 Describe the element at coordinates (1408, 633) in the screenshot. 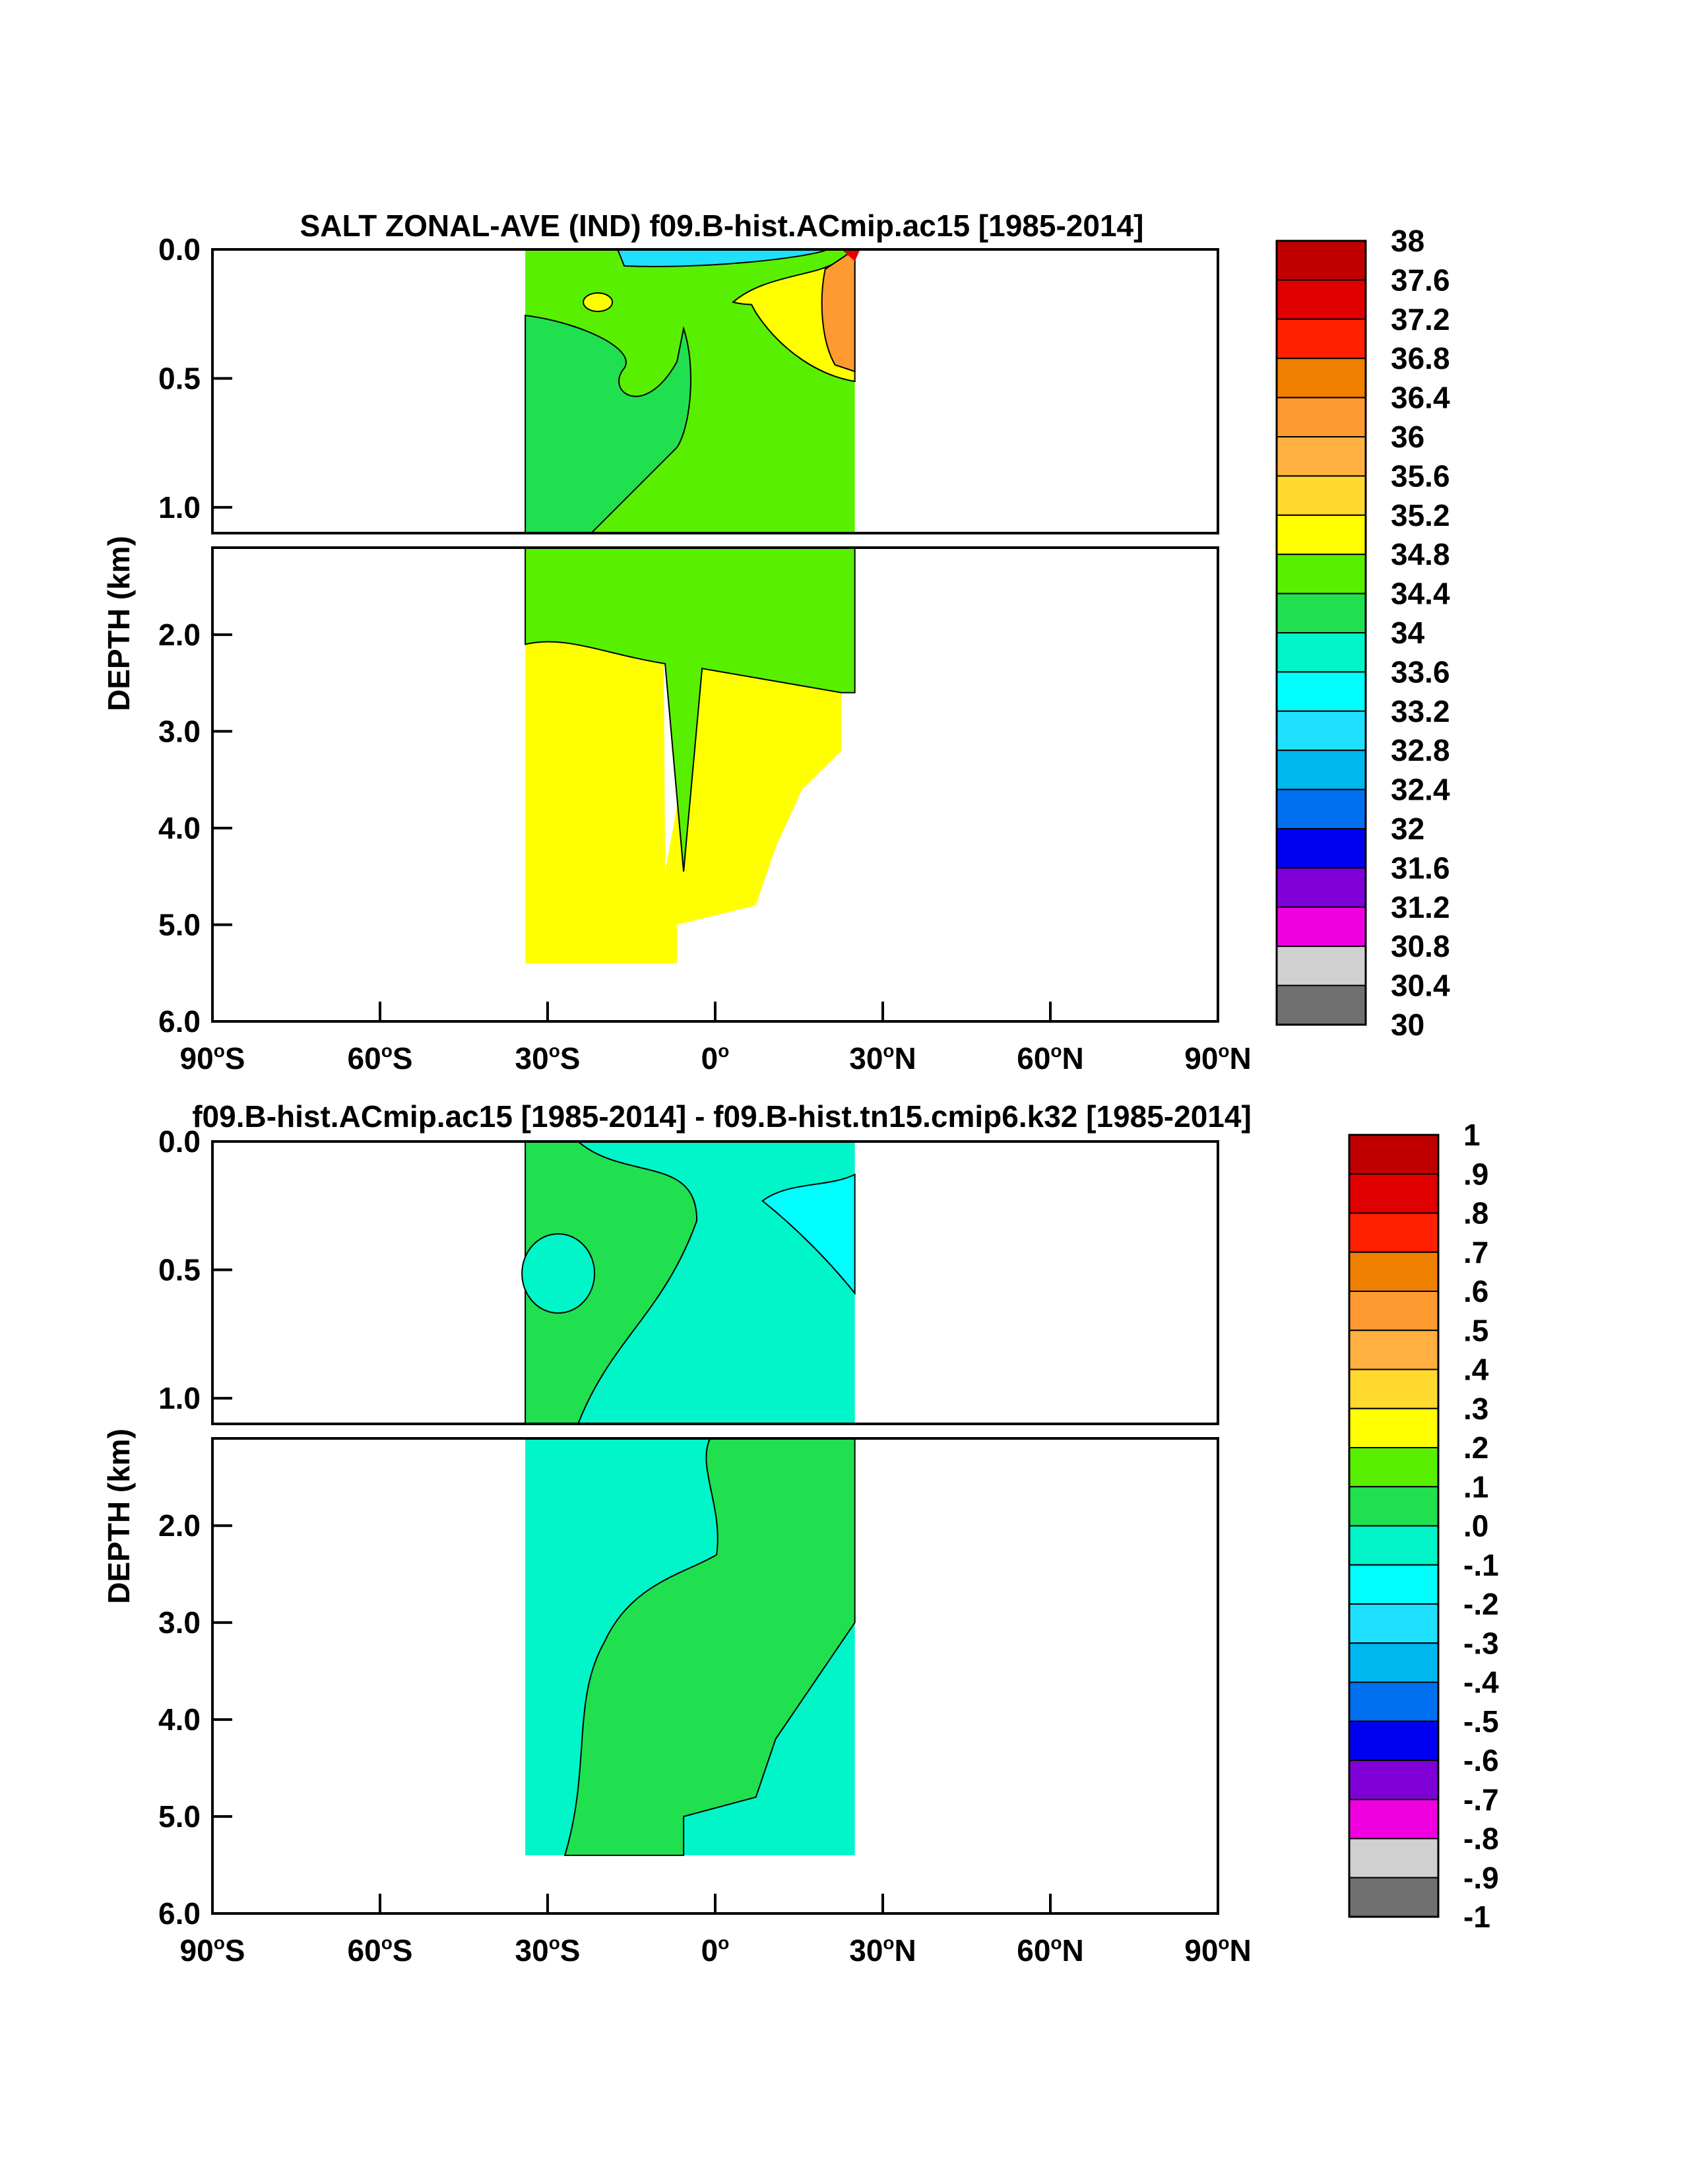

I see `colorbar-label: 34` at that location.